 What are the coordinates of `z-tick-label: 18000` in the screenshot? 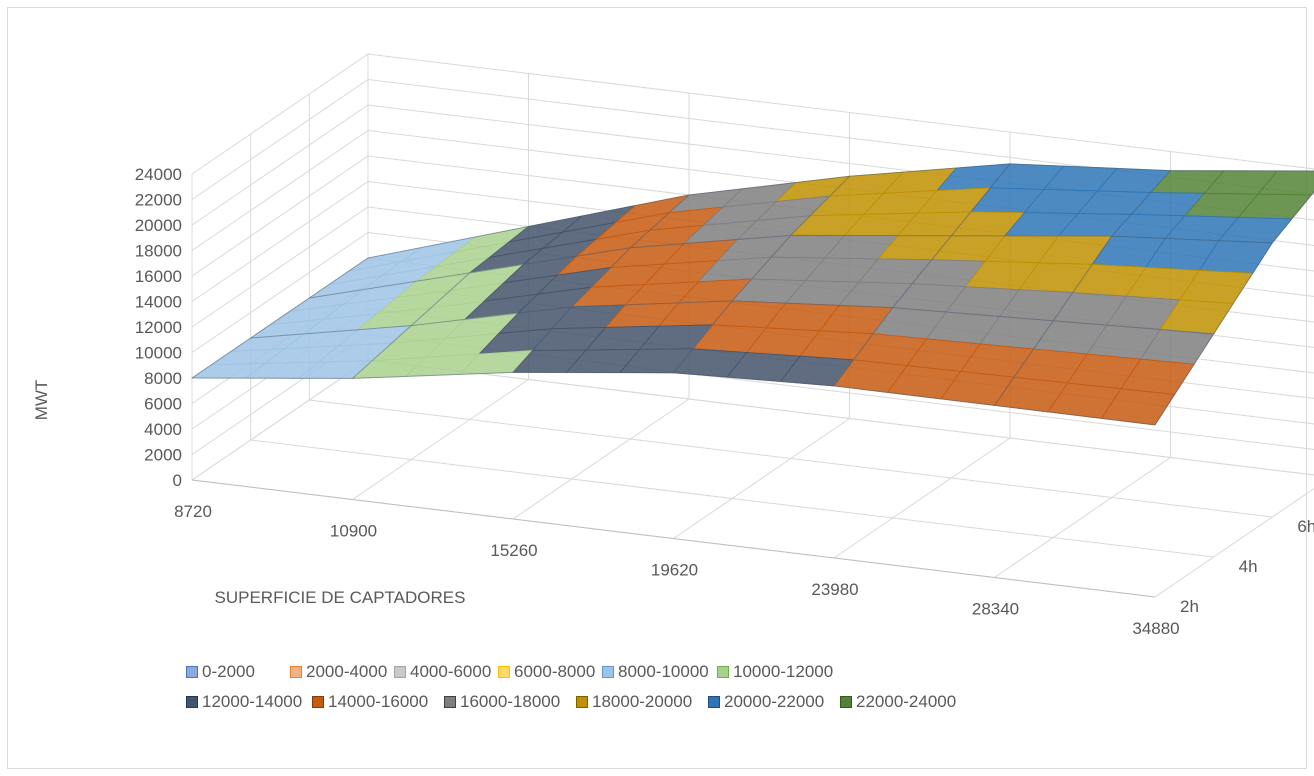 It's located at (158, 251).